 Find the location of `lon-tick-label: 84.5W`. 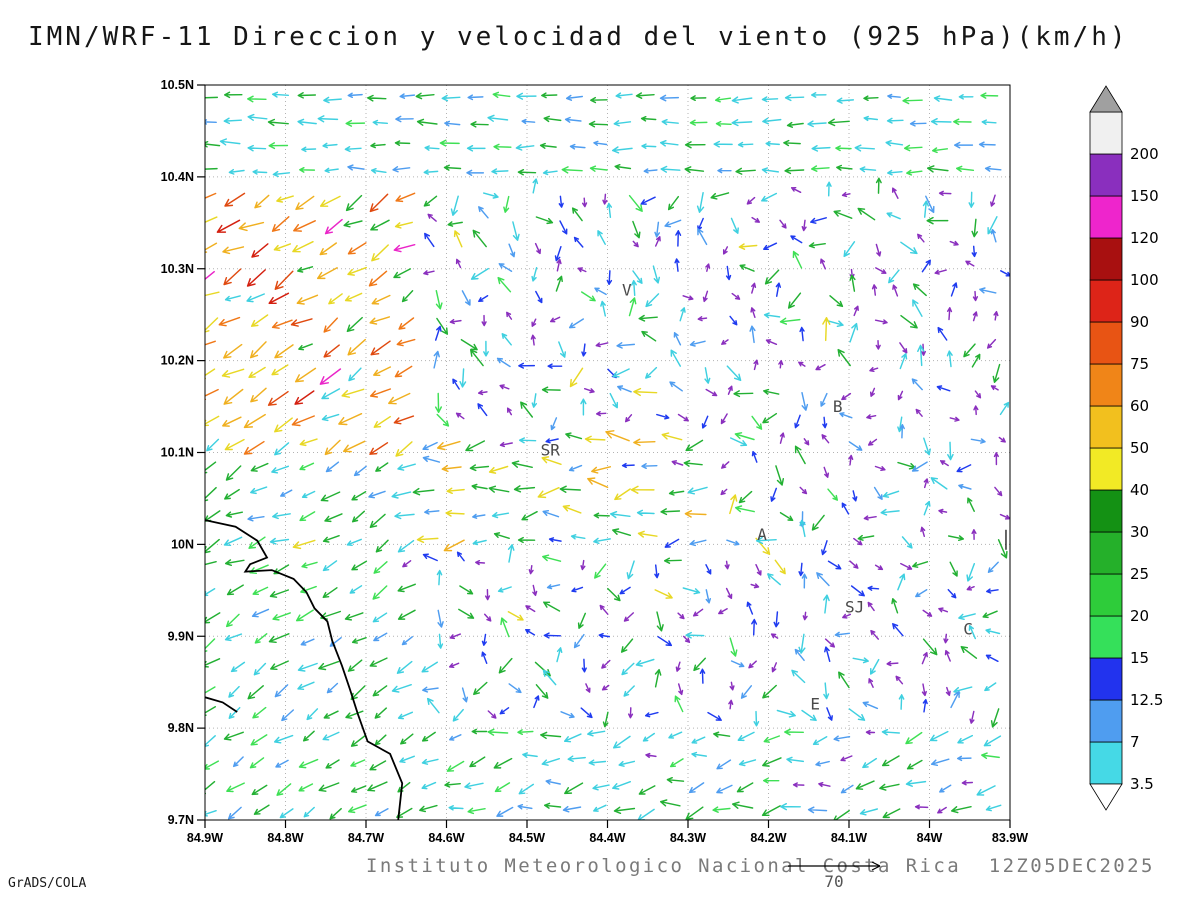

lon-tick-label: 84.5W is located at coordinates (527, 838).